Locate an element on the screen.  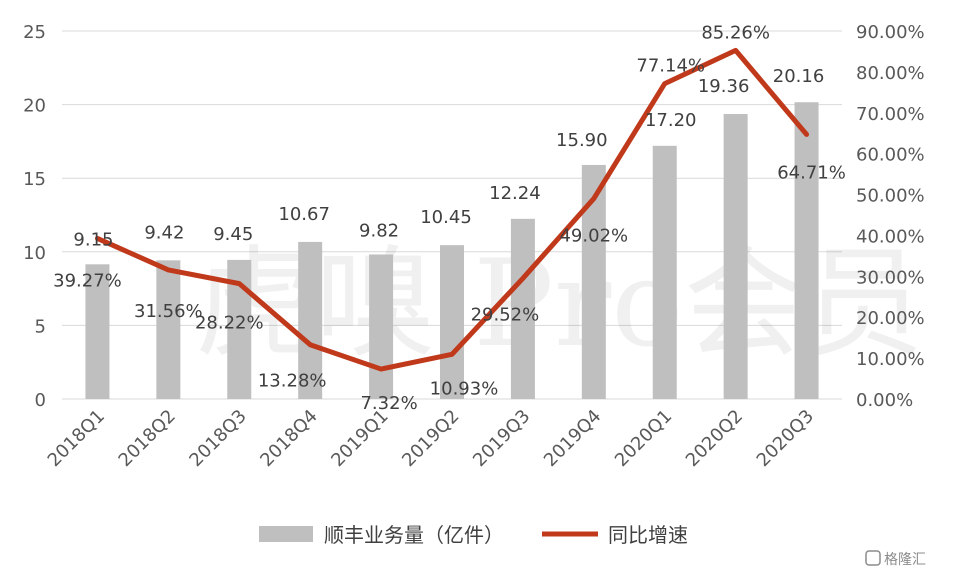
bar-label-2018Q4: 10.67 is located at coordinates (304, 214).